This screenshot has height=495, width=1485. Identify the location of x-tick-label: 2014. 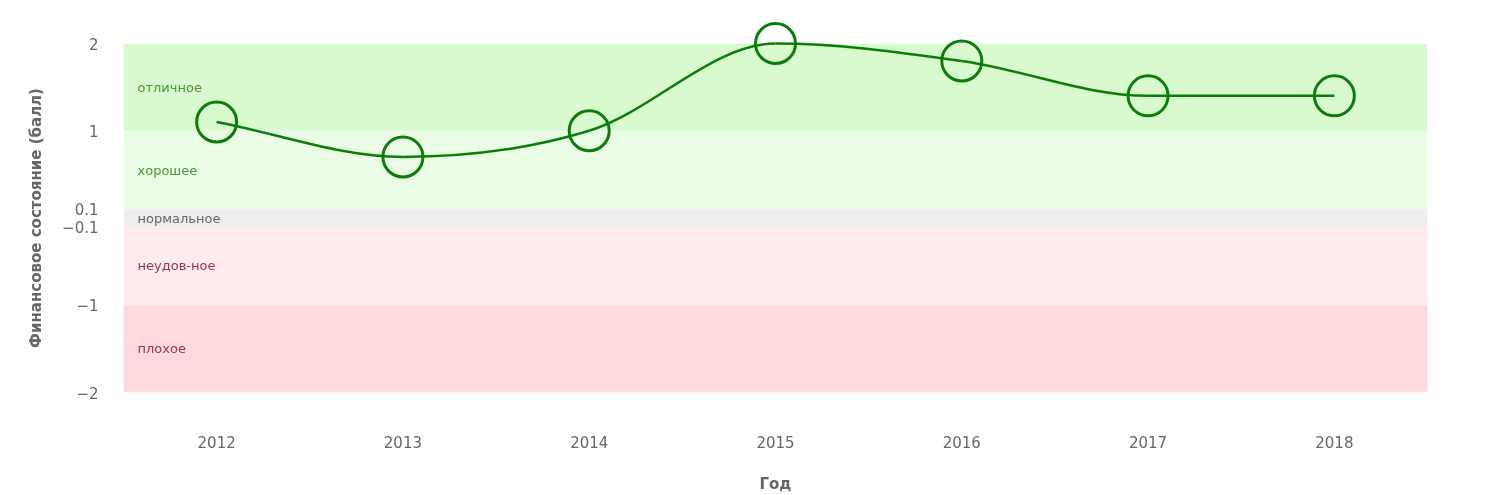
(589, 442).